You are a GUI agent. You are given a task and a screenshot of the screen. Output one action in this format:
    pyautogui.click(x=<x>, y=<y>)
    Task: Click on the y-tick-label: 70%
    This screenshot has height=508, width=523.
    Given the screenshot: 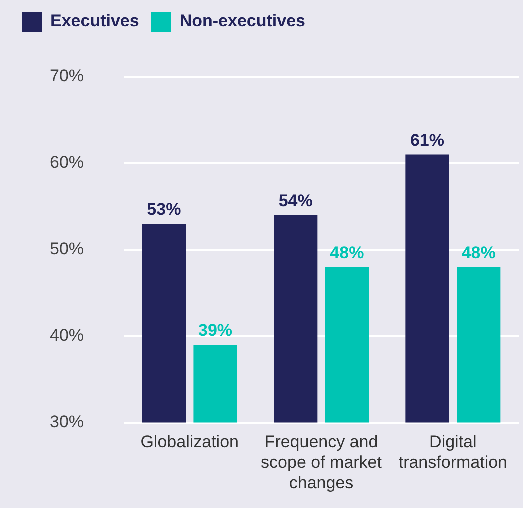 What is the action you would take?
    pyautogui.click(x=67, y=76)
    